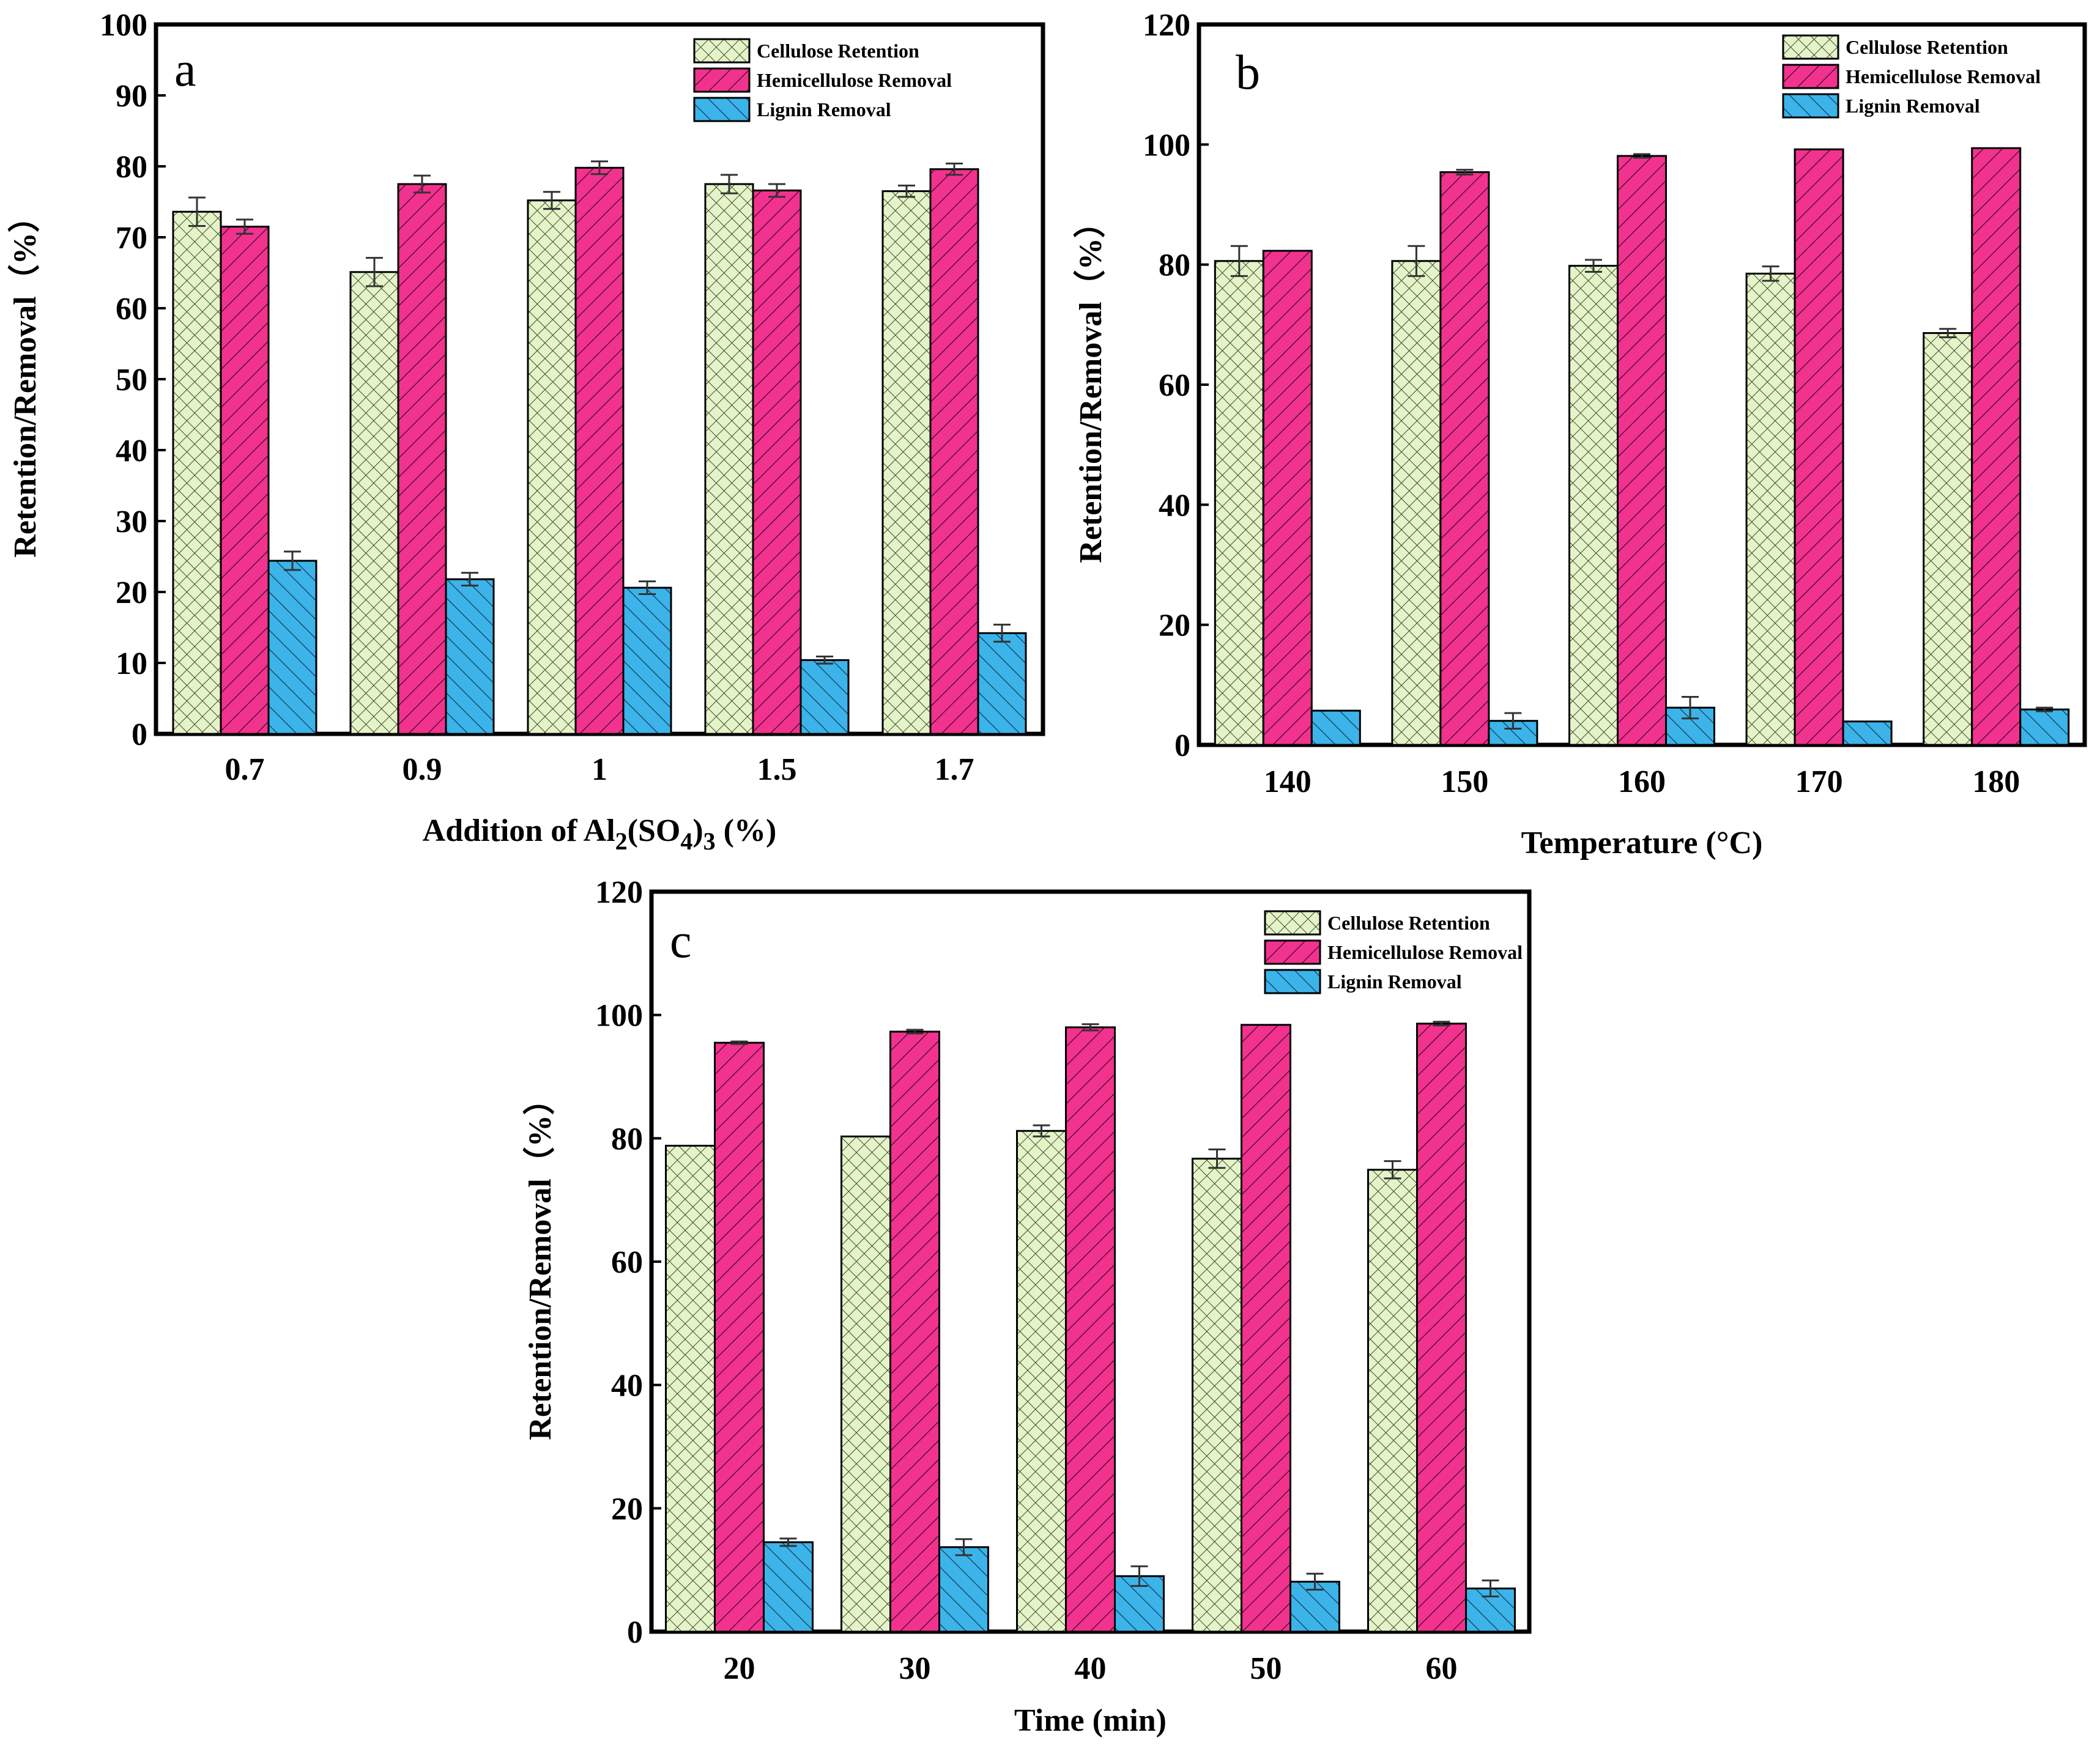  Describe the element at coordinates (1442, 1668) in the screenshot. I see `x-tick-label: 60` at that location.